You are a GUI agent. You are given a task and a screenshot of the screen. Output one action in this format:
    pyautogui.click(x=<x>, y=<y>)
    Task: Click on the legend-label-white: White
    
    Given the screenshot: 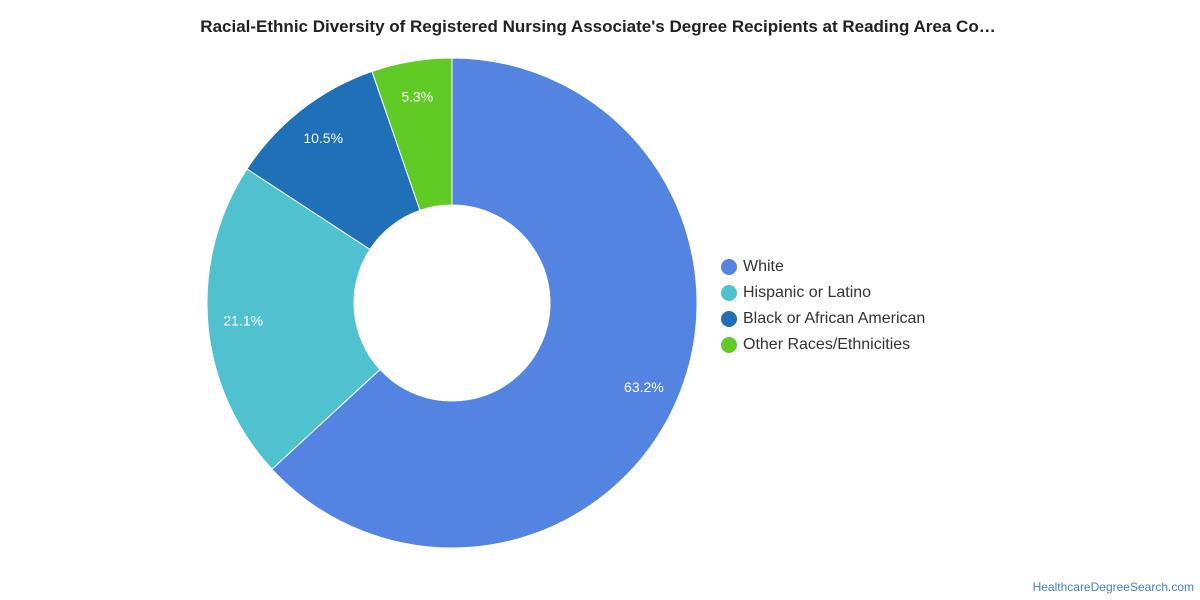 What is the action you would take?
    pyautogui.click(x=763, y=266)
    